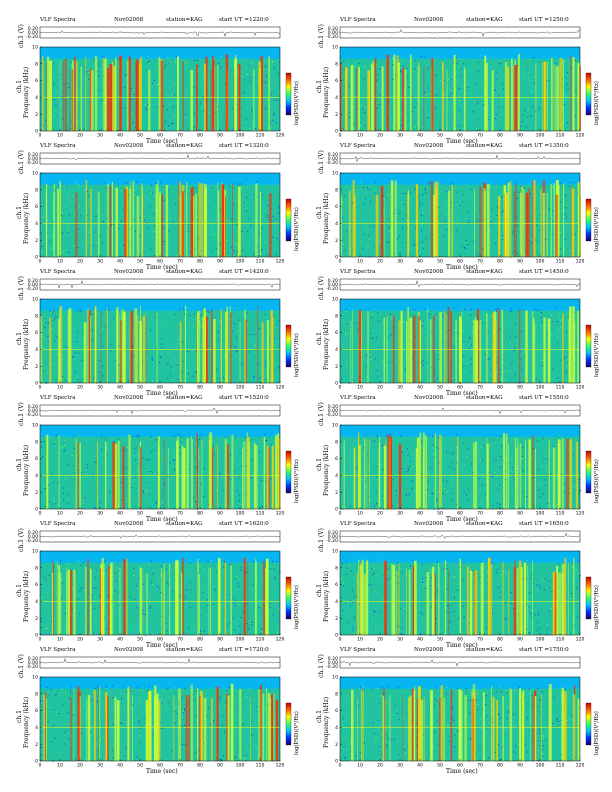 Image resolution: width=612 pixels, height=792 pixels. I want to click on waveform-tick-label: 0.00, so click(333, 537).